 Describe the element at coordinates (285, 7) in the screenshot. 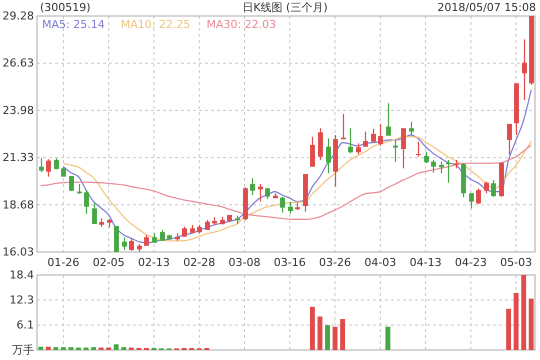

I see `chart-title: 日K线图 (三个月)` at that location.